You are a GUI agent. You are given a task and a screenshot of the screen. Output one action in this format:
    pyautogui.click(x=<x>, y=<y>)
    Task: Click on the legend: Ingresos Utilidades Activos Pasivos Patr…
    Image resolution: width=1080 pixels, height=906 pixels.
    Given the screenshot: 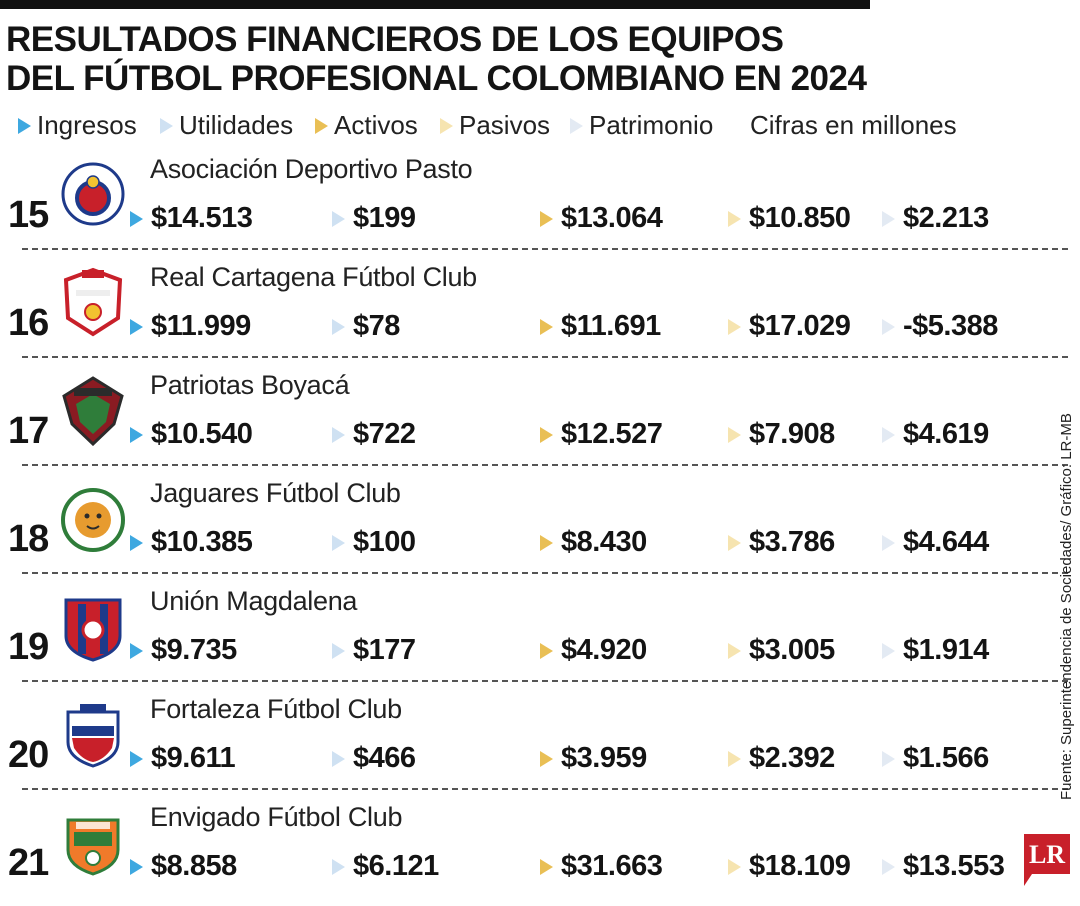 What is the action you would take?
    pyautogui.click(x=488, y=128)
    